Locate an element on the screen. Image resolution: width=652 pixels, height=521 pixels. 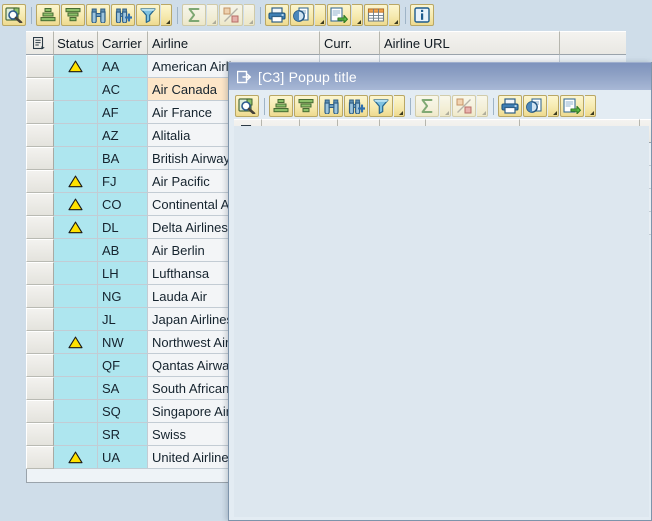
cell-carrier: AA is located at coordinates (123, 66).